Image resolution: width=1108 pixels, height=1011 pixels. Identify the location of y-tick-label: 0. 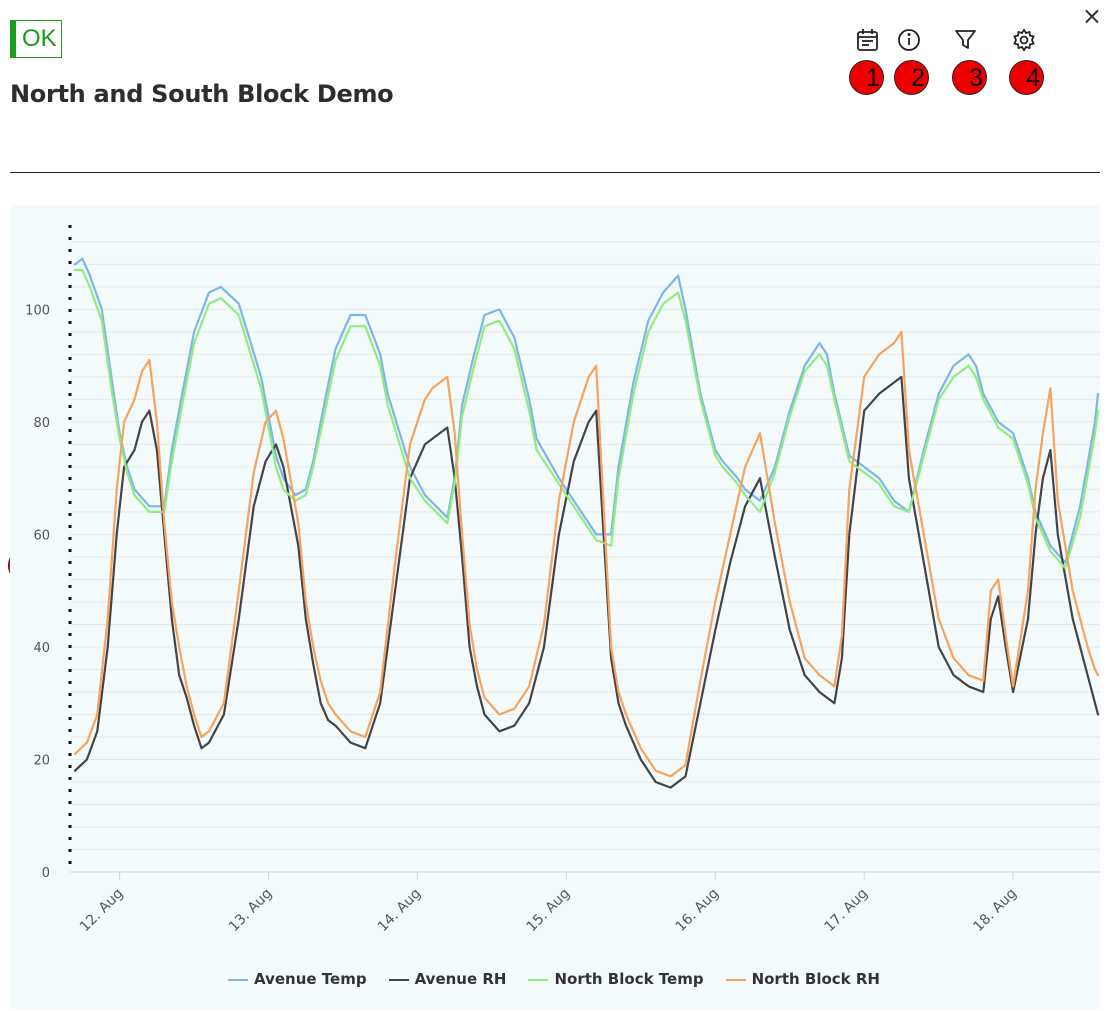
(46, 873).